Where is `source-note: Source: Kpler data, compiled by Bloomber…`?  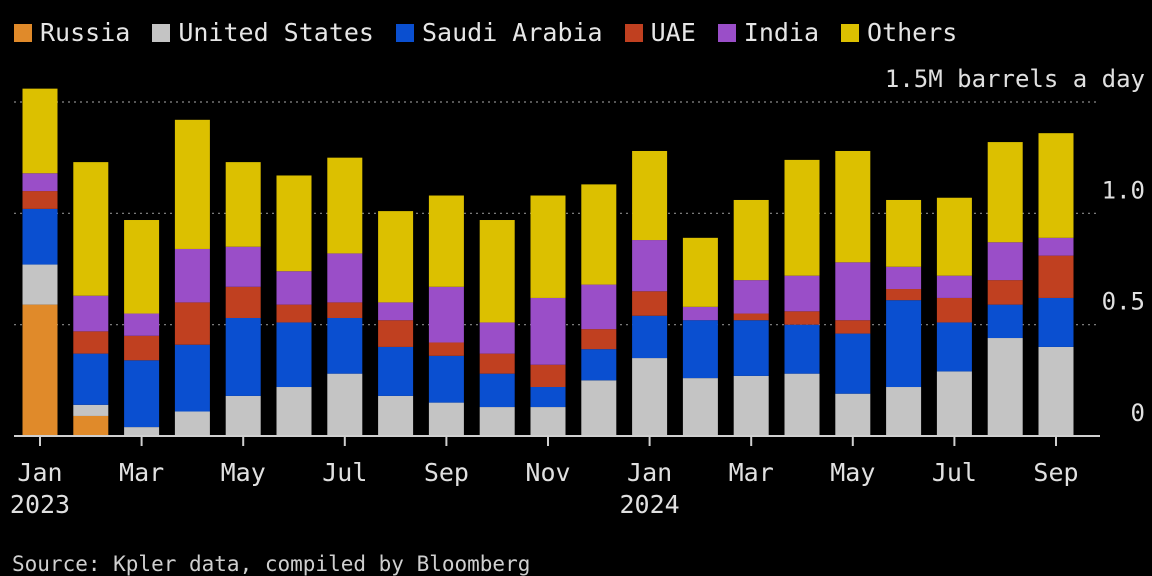
source-note: Source: Kpler data, compiled by Bloomber… is located at coordinates (271, 564).